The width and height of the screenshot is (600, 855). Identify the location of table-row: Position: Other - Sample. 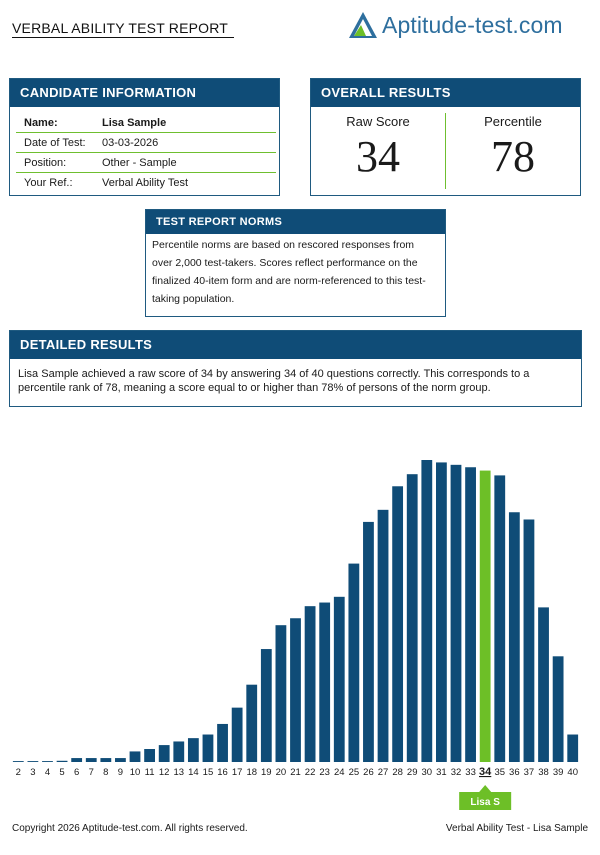
(146, 162).